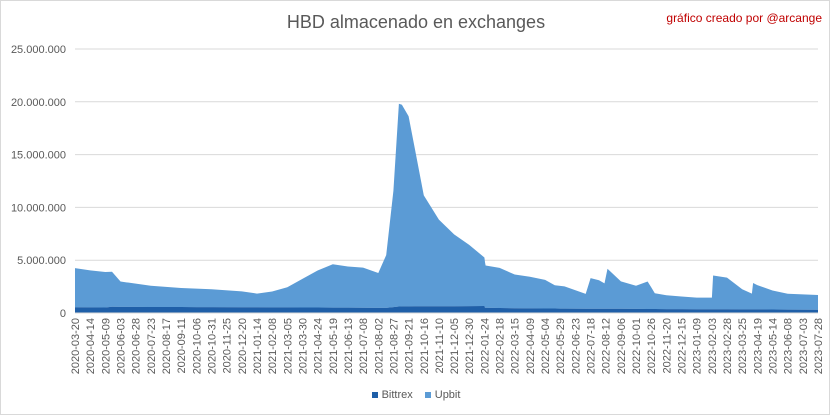 The image size is (832, 417). I want to click on x-tick-label: 2022-11-20, so click(667, 345).